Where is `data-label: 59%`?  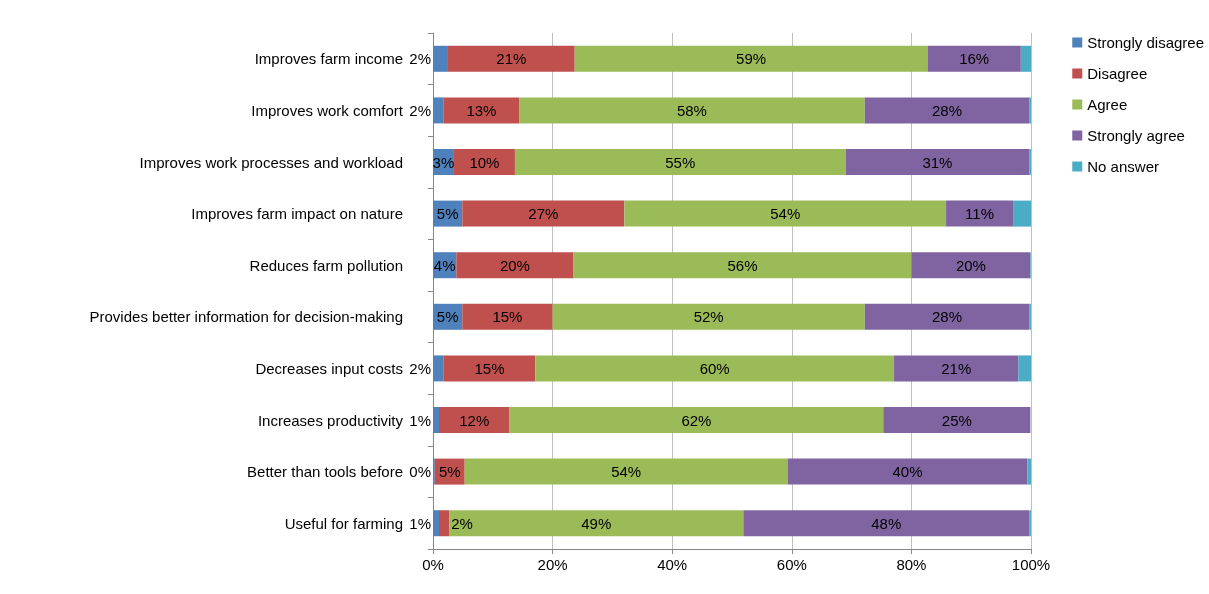 data-label: 59% is located at coordinates (751, 59).